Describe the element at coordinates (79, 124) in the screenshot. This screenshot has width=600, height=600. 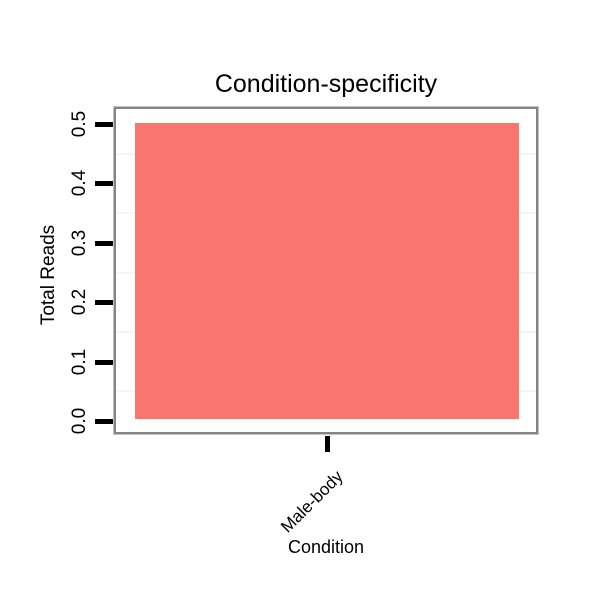
I see `y-tick-label: 0.5` at that location.